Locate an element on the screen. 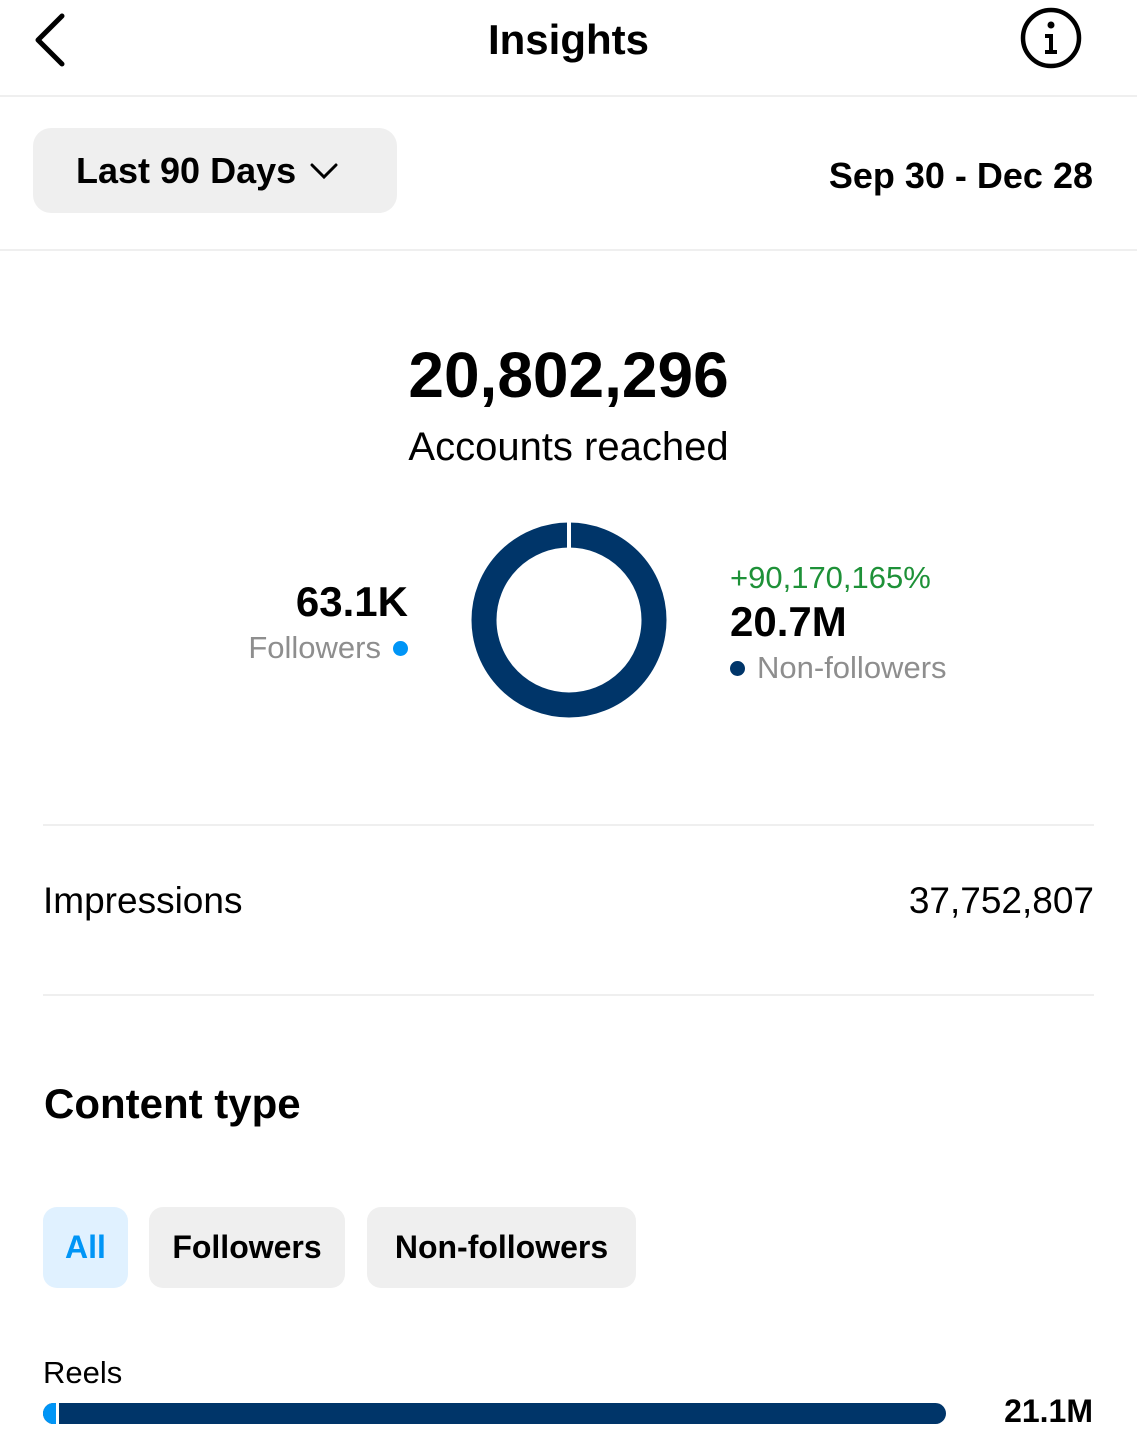 This screenshot has width=1137, height=1440. reels-bar is located at coordinates (494, 1413).